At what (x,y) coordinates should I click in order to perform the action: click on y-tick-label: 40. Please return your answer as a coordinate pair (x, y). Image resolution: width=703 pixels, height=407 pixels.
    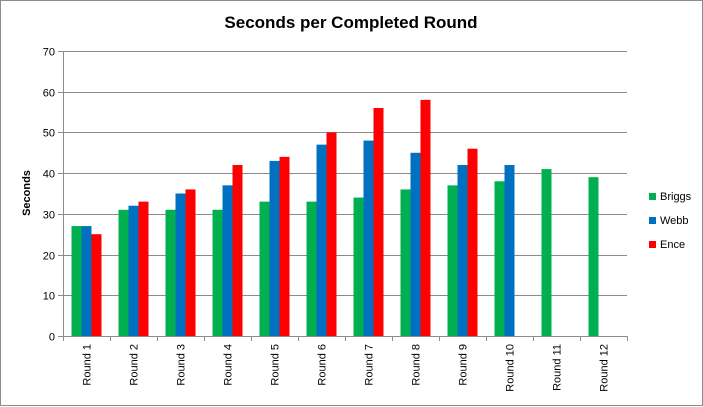
    Looking at the image, I should click on (49, 175).